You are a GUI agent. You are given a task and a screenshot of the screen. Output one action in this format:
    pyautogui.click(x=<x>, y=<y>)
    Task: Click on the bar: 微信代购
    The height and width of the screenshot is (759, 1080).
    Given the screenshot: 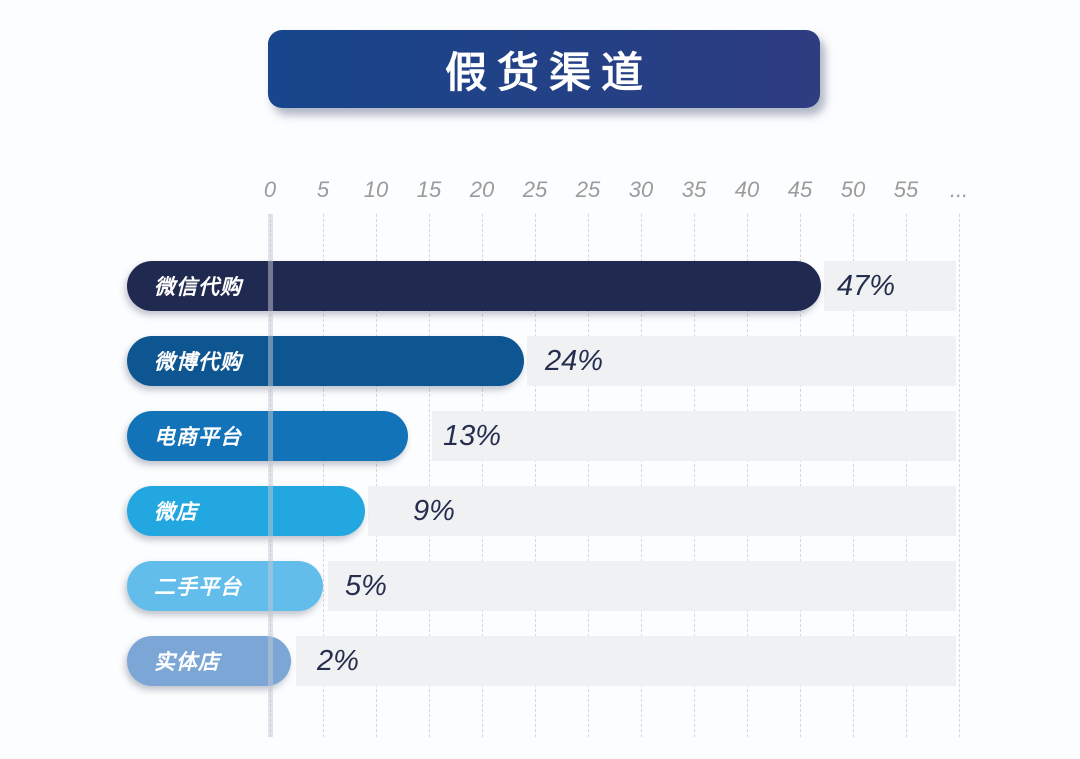 What is the action you would take?
    pyautogui.click(x=474, y=286)
    